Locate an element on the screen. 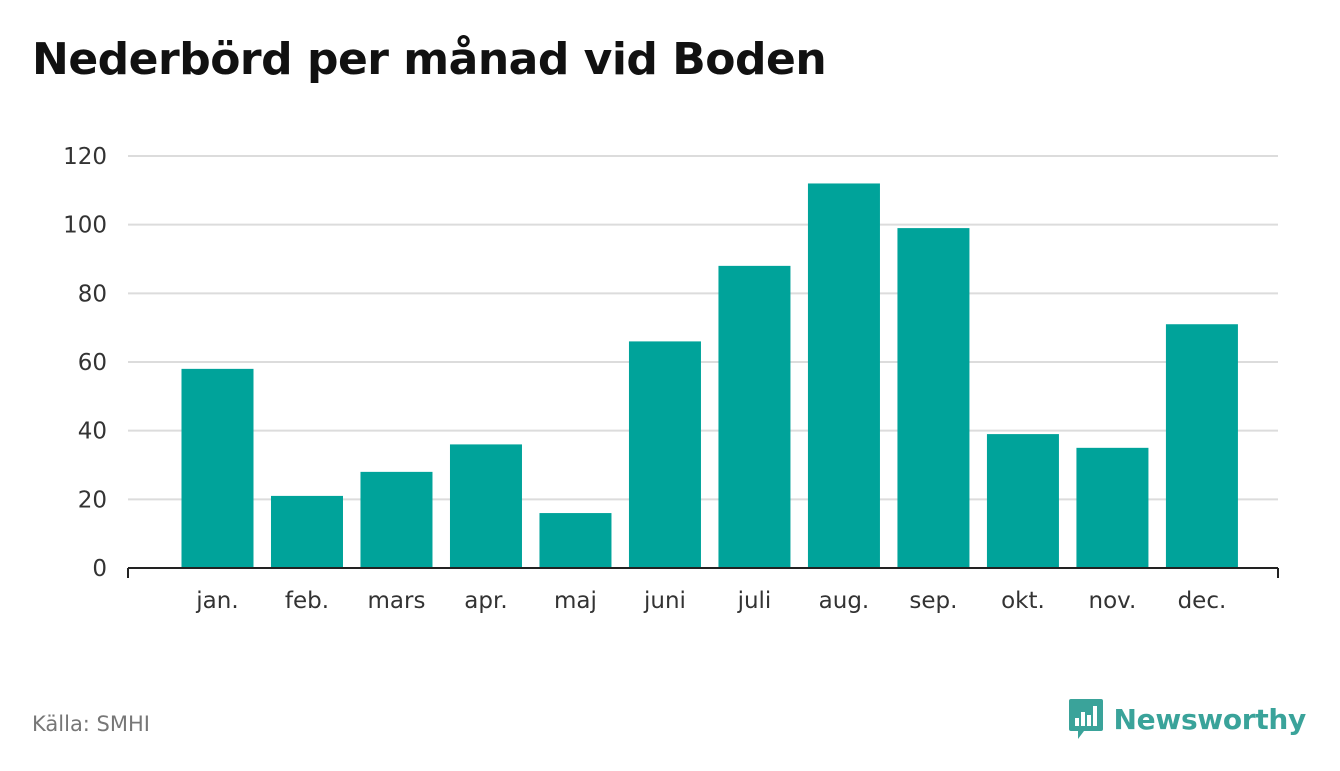  x-tick-label: sep. is located at coordinates (933, 601).